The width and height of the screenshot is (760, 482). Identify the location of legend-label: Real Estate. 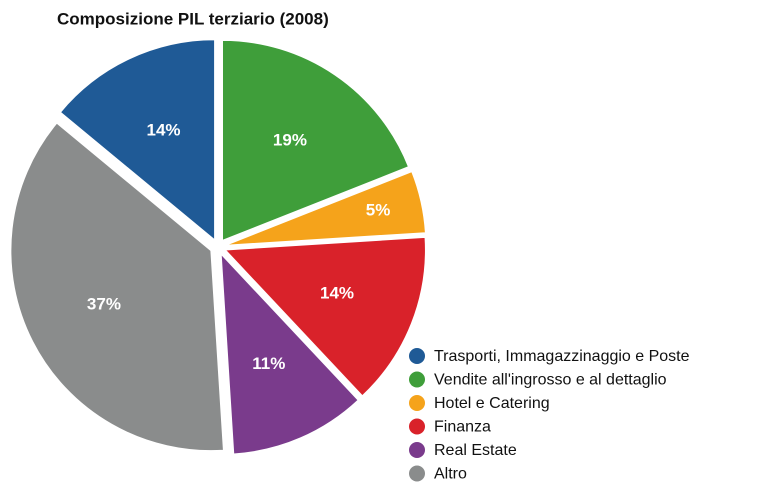
(475, 450).